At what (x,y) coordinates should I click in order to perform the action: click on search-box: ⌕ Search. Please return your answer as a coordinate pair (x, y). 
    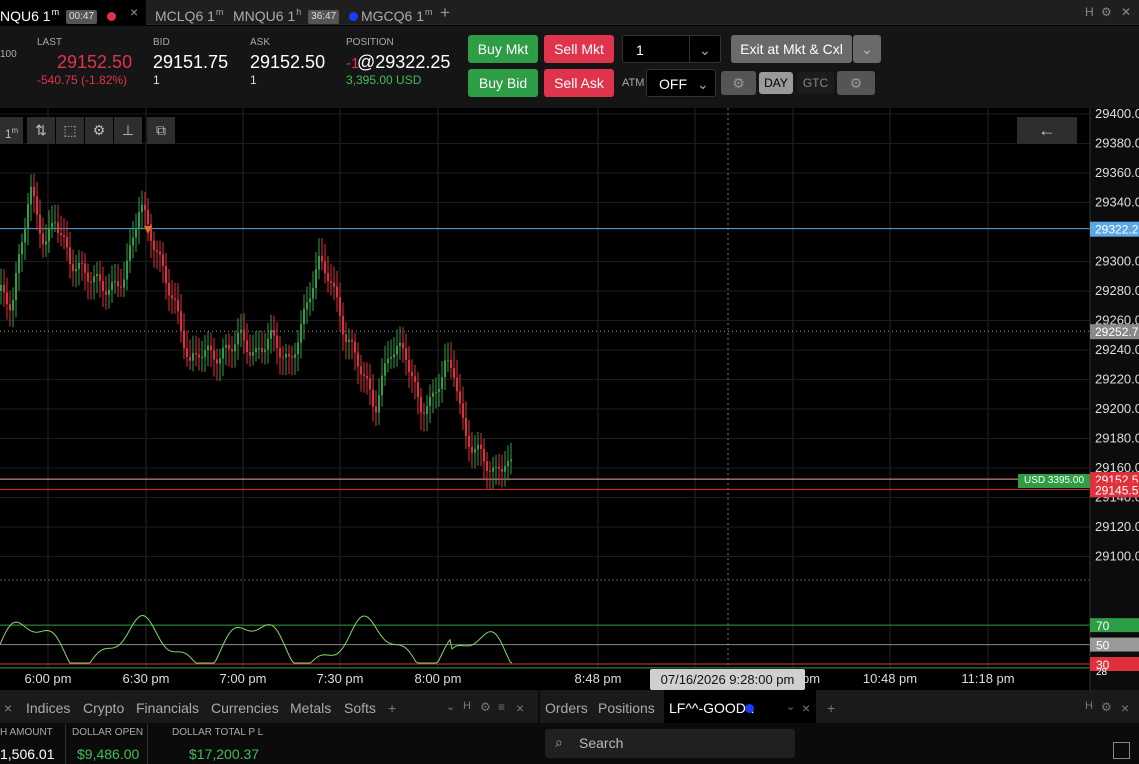
    Looking at the image, I should click on (670, 743).